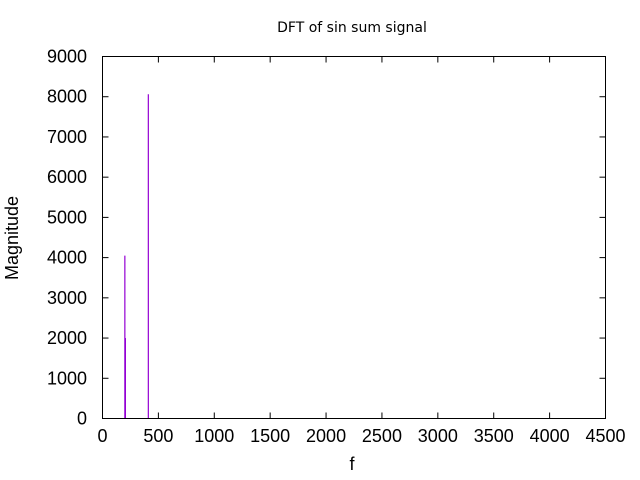 Image resolution: width=640 pixels, height=480 pixels. What do you see at coordinates (494, 436) in the screenshot?
I see `x-tick-label-7: 3500` at bounding box center [494, 436].